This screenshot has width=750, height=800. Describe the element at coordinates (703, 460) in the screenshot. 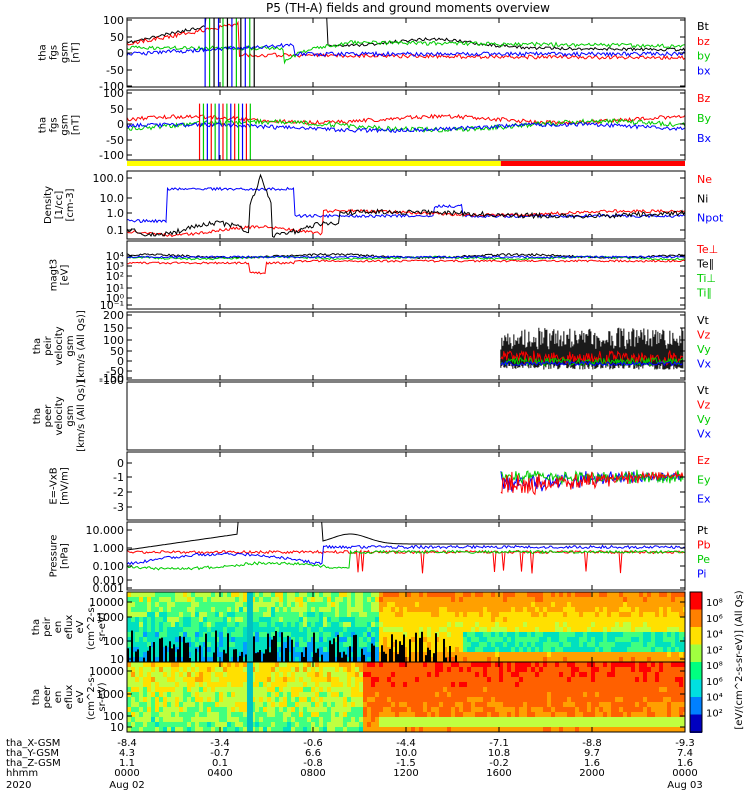

I see `legend-Ez: Ez` at that location.